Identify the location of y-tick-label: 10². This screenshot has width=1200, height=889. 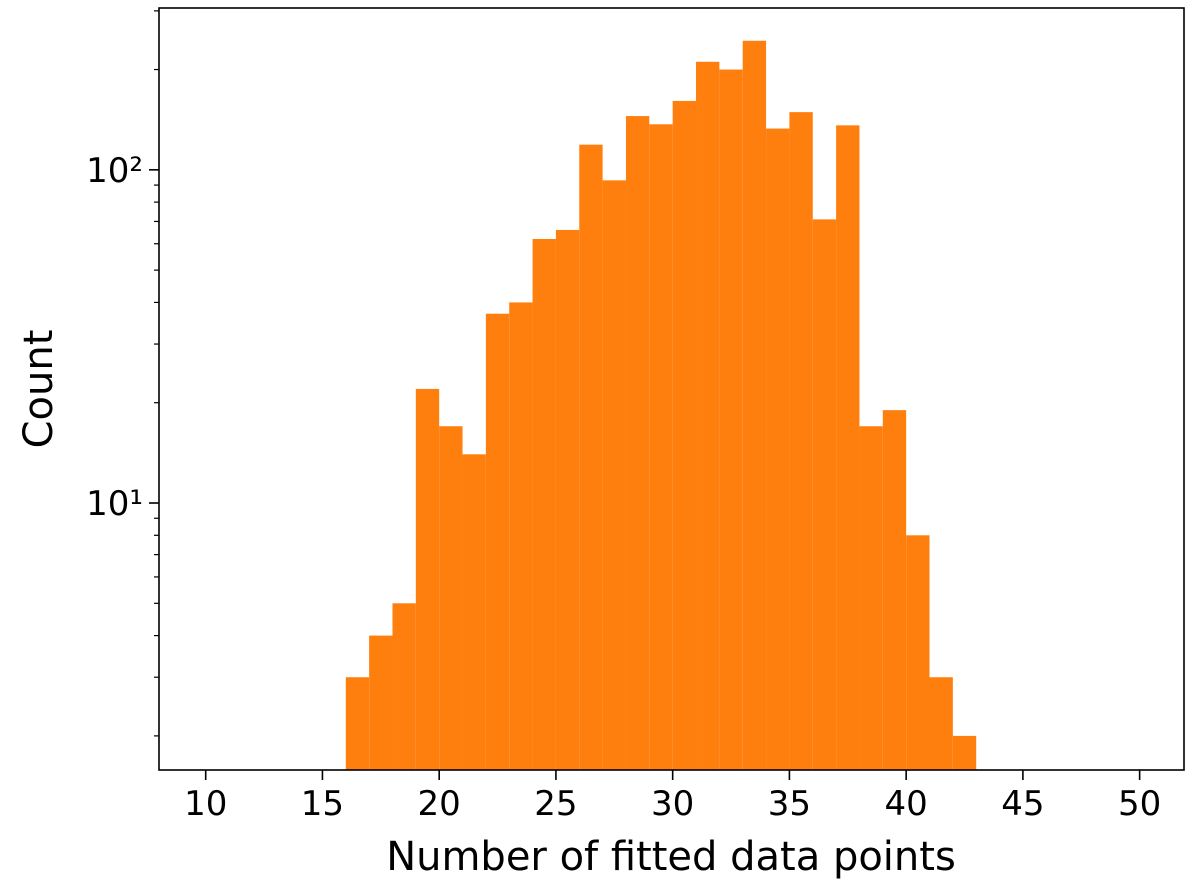
(114, 171).